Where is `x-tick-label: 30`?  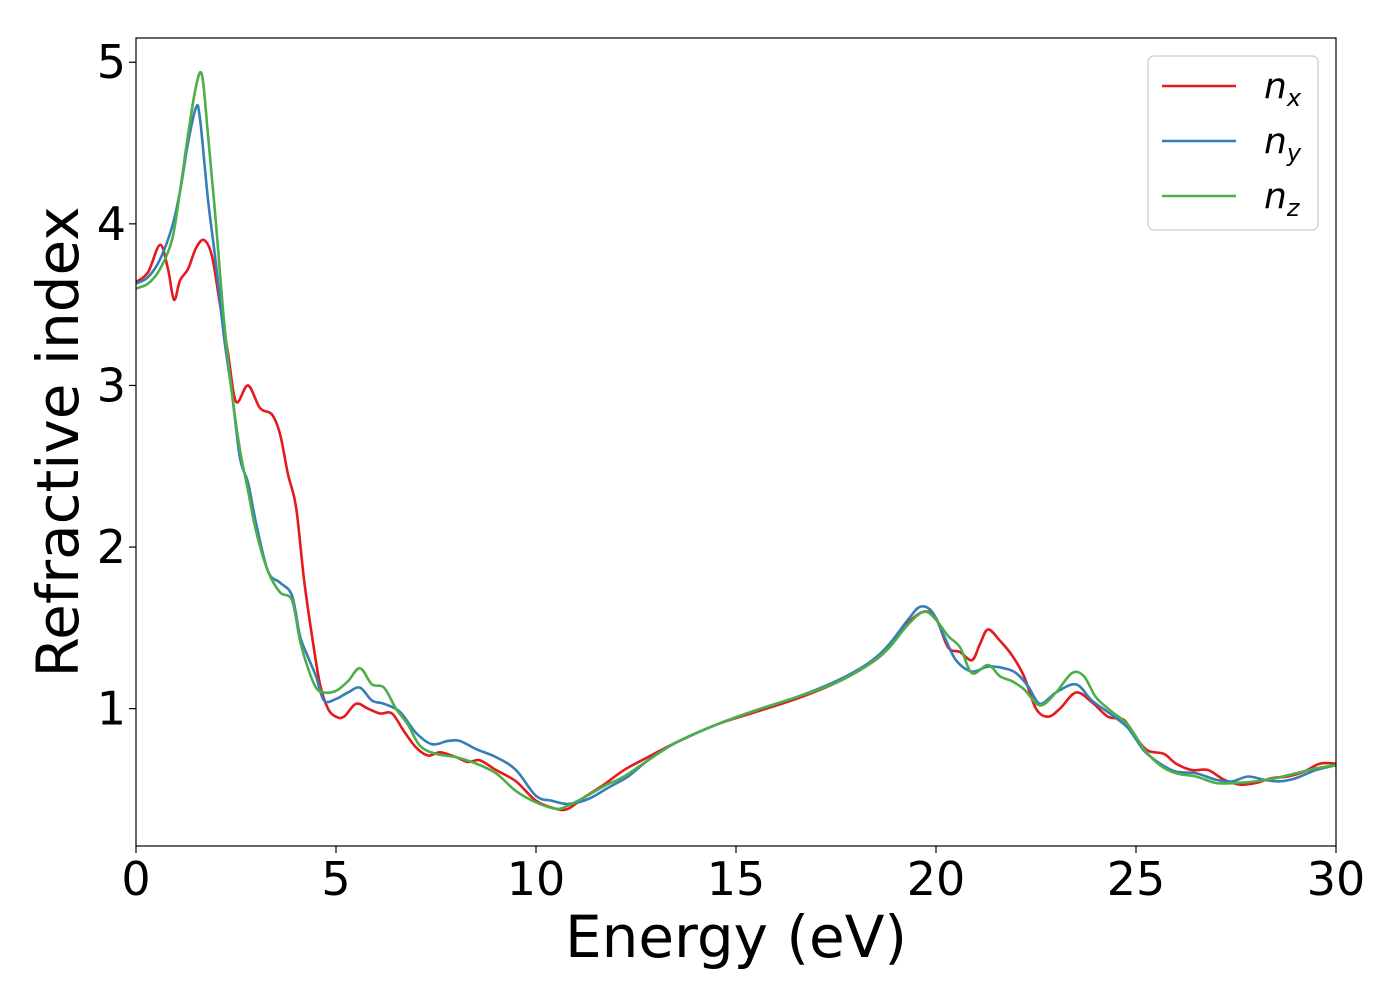 x-tick-label: 30 is located at coordinates (1336, 879).